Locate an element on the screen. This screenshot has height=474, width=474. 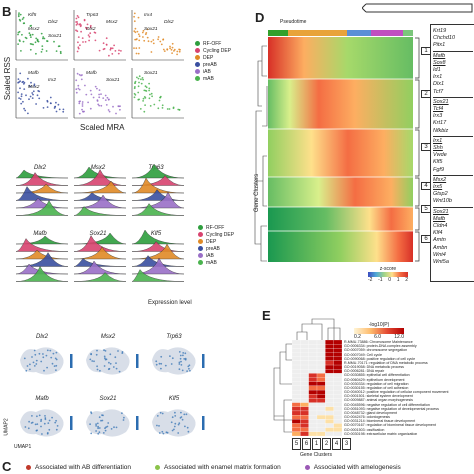
colorbar-tick: 0 is located at coordinates (390, 280).